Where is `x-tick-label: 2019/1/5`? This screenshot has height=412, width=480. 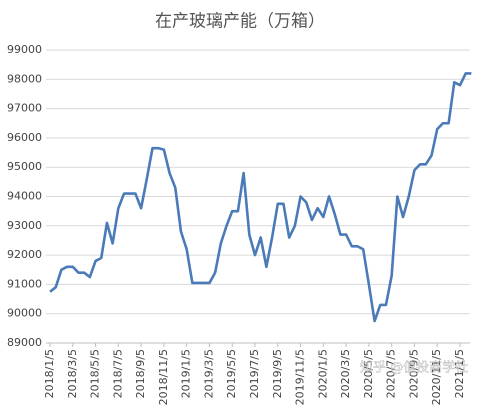 x-tick-label: 2019/1/5 is located at coordinates (186, 373).